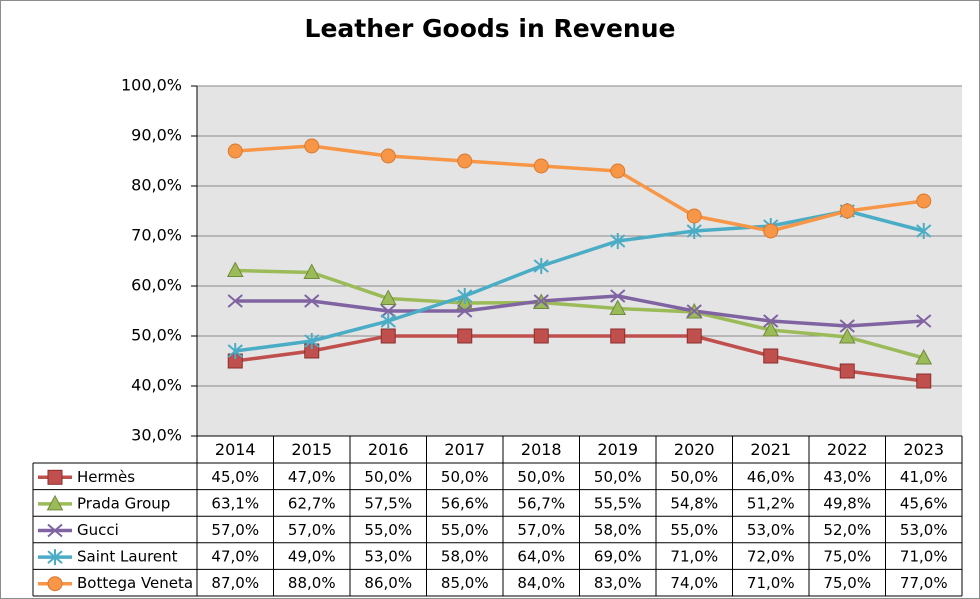 This screenshot has height=599, width=980. Describe the element at coordinates (464, 449) in the screenshot. I see `x-tick-label: 2017` at that location.